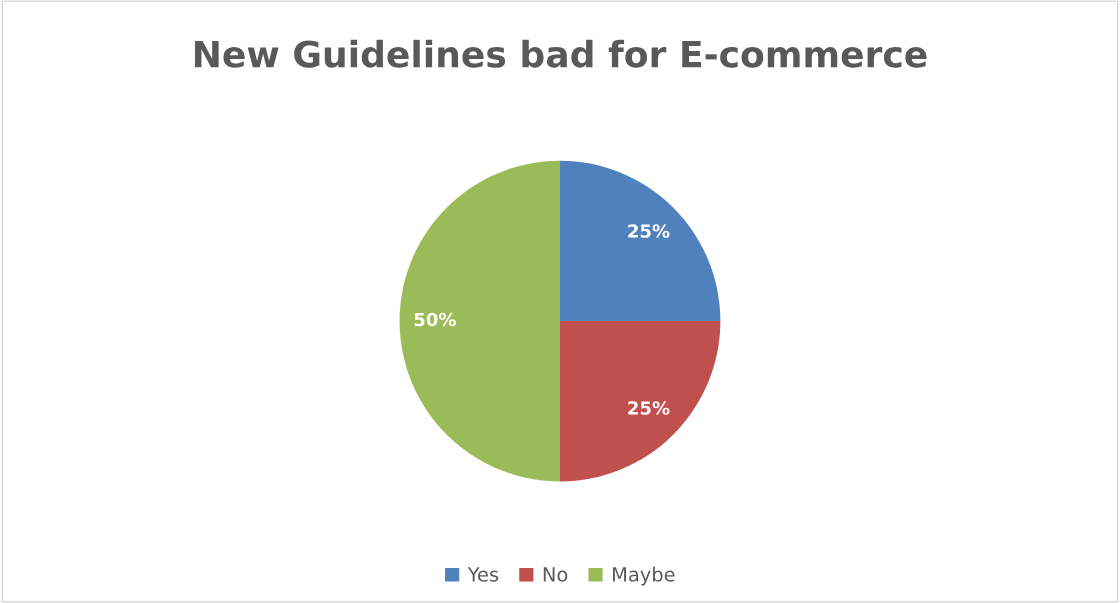 This screenshot has height=603, width=1120. What do you see at coordinates (555, 574) in the screenshot?
I see `legend-label: No` at bounding box center [555, 574].